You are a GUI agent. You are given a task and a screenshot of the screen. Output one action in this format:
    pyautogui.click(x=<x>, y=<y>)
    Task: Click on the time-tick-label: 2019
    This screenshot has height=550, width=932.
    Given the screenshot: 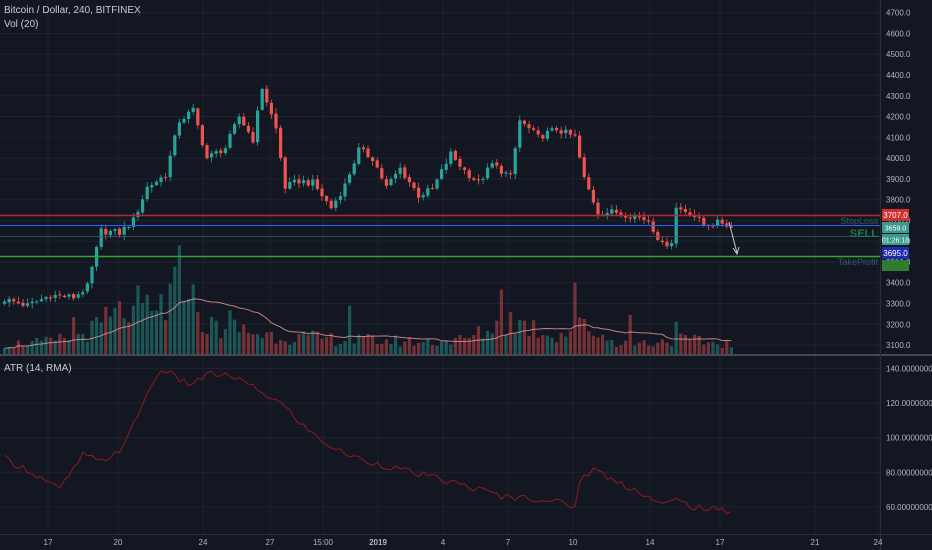 What is the action you would take?
    pyautogui.click(x=378, y=542)
    